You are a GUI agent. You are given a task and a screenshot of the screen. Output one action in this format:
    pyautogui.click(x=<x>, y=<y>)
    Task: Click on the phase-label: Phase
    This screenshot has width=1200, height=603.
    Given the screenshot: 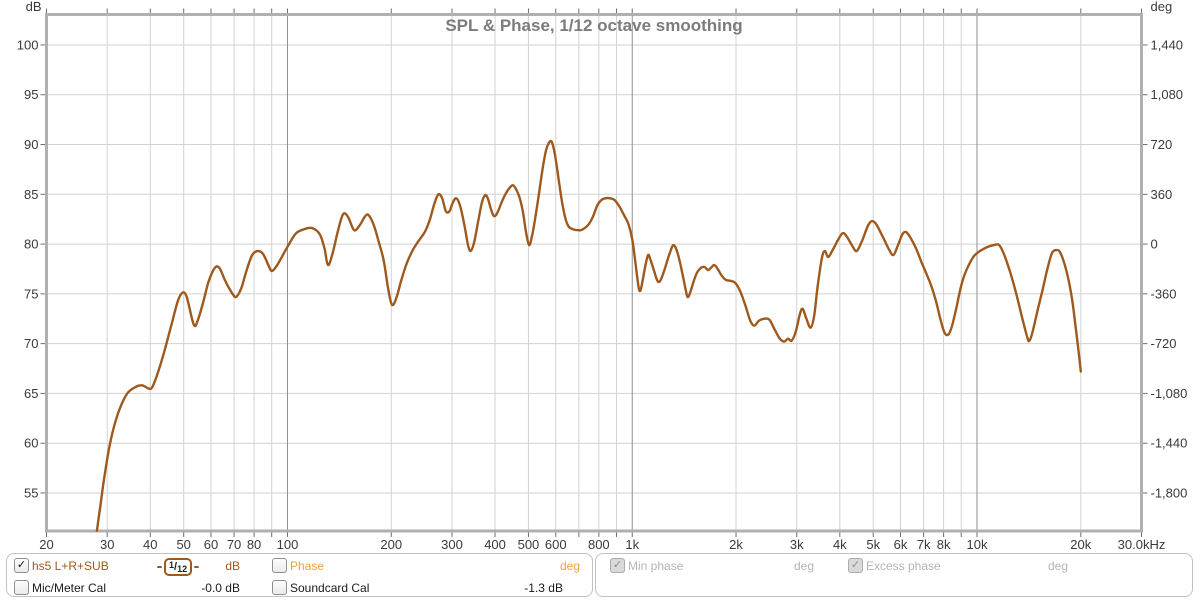 What is the action you would take?
    pyautogui.click(x=307, y=566)
    